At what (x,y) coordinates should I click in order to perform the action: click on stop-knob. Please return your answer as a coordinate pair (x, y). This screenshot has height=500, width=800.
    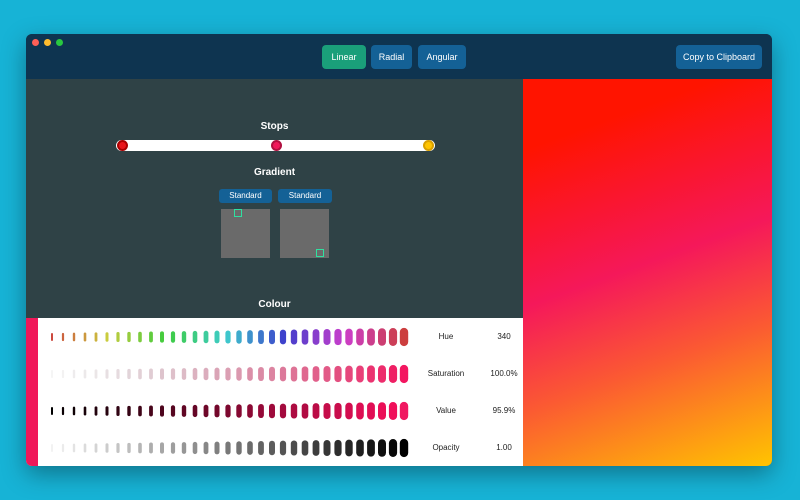
    Looking at the image, I should click on (122, 145).